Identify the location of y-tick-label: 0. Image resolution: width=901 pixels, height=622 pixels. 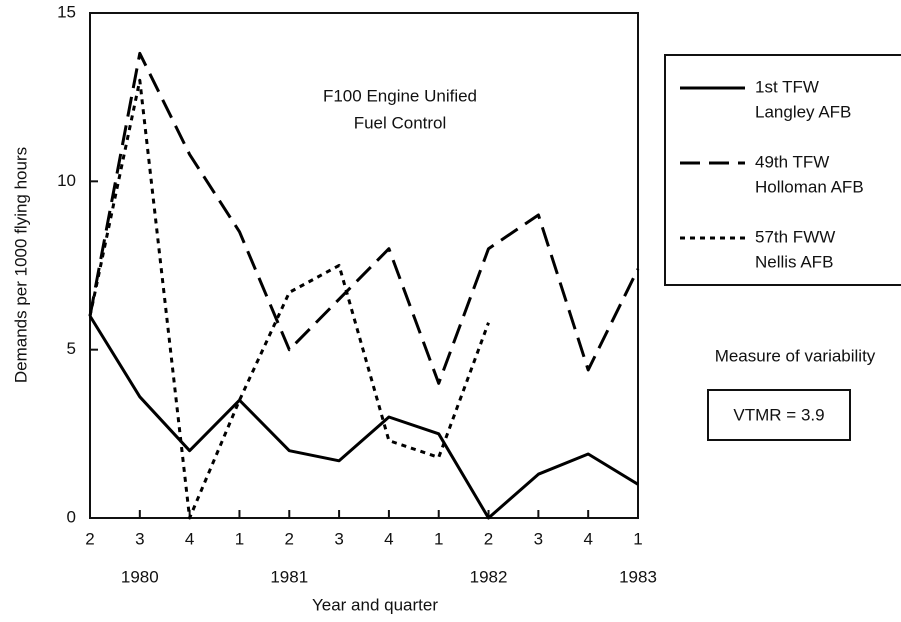
(71, 516).